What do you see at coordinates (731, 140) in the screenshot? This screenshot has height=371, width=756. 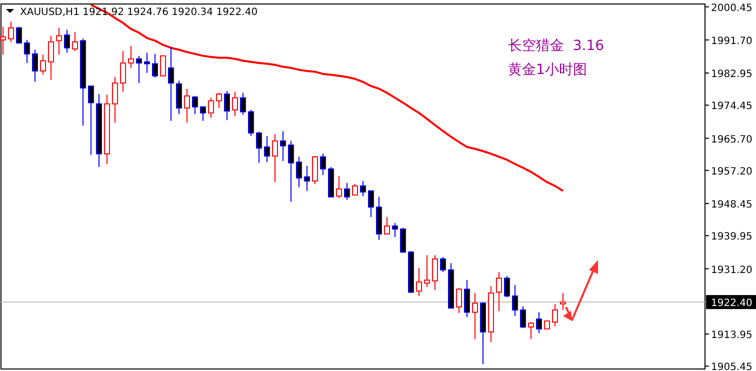 I see `y-tick-label: 1965.70` at bounding box center [731, 140].